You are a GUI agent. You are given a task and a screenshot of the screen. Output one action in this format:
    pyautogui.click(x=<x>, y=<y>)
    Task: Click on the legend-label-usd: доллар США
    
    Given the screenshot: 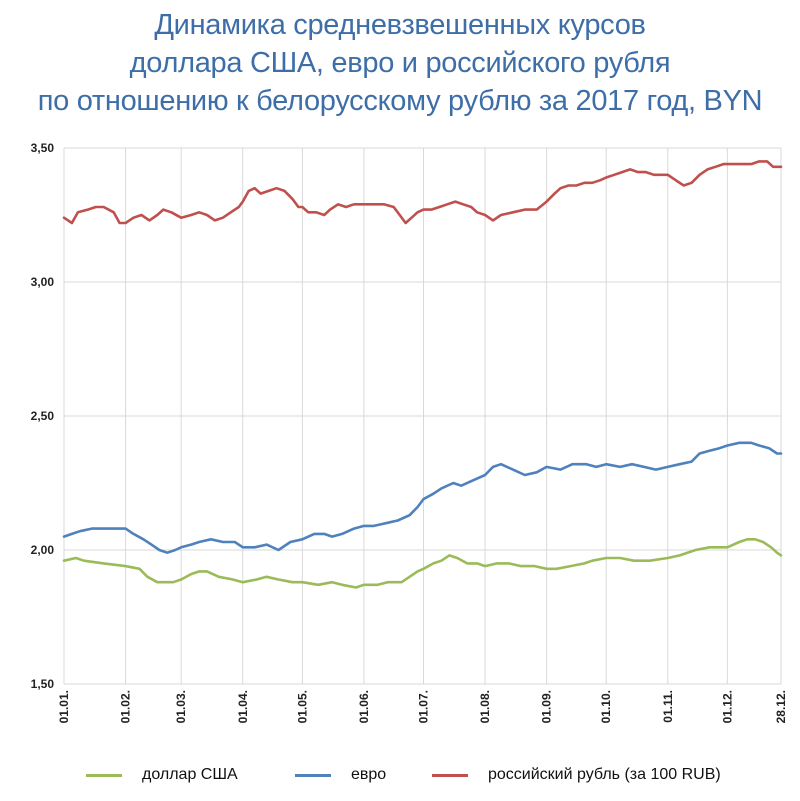 What is the action you would take?
    pyautogui.click(x=190, y=774)
    